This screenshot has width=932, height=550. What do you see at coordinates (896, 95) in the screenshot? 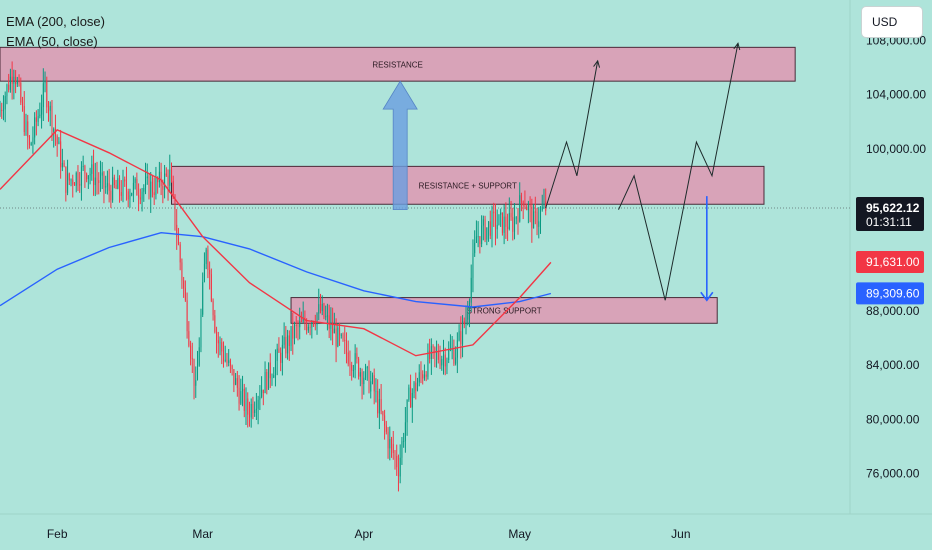
I see `y-tick-label: 104,000.00` at bounding box center [896, 95].